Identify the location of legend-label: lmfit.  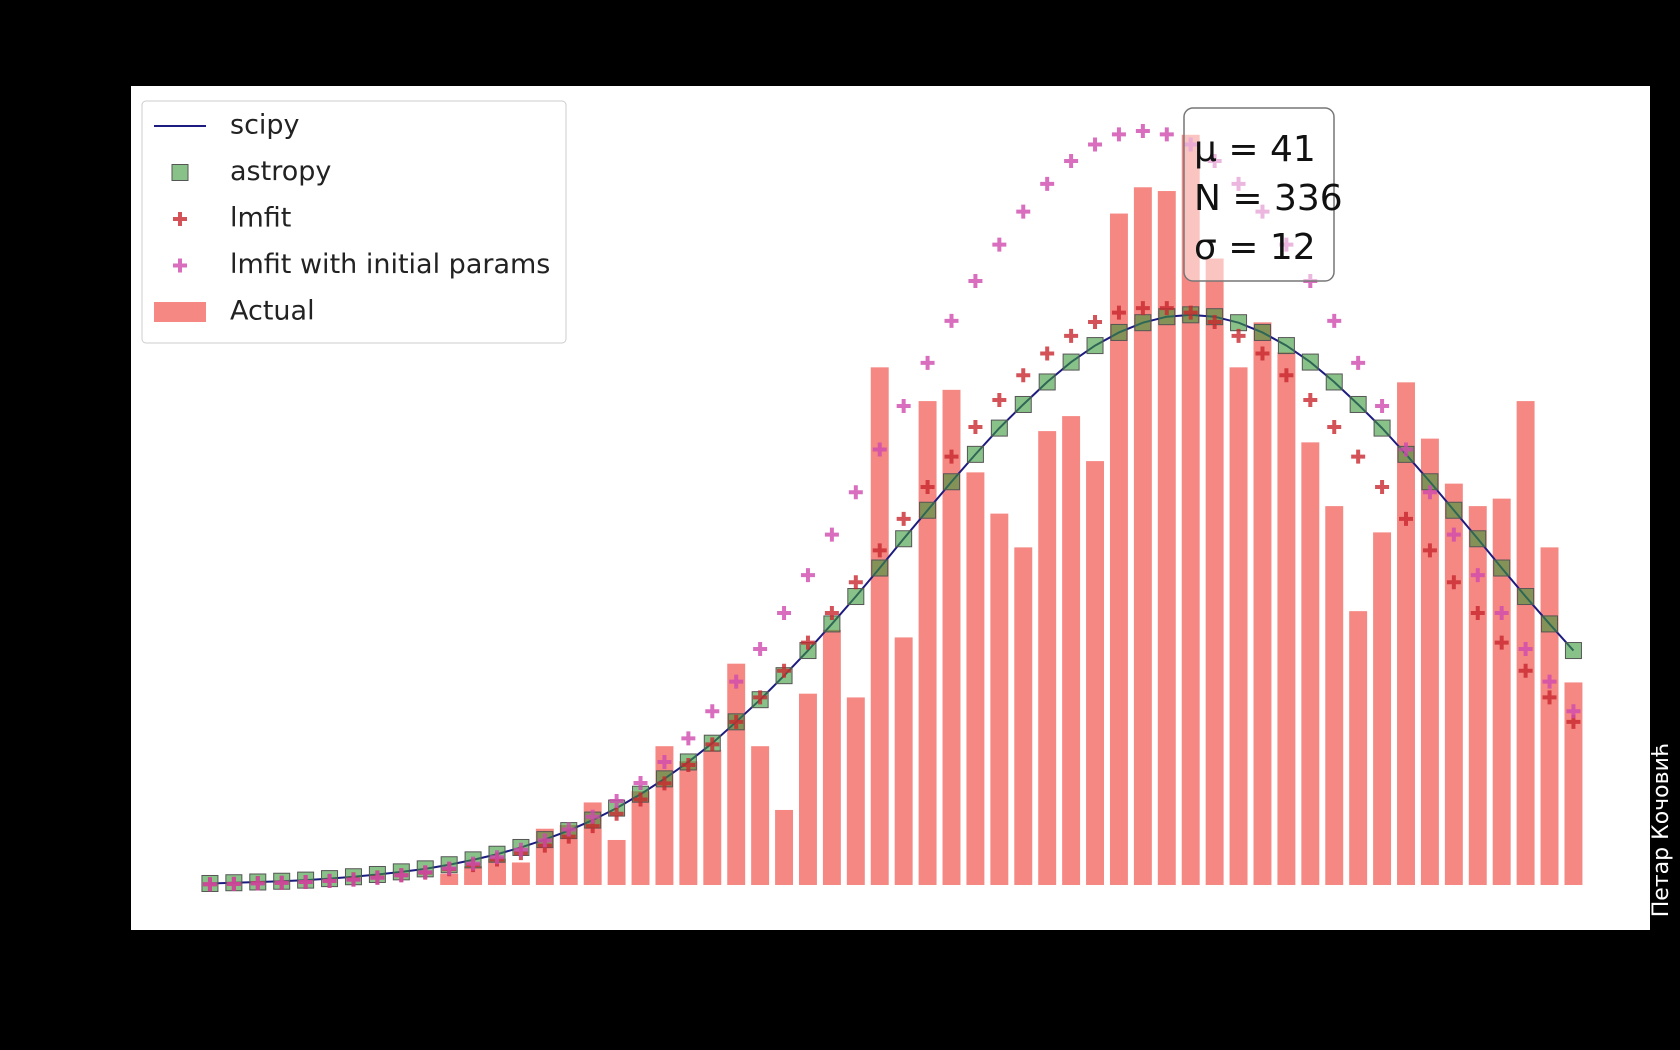
(260, 218).